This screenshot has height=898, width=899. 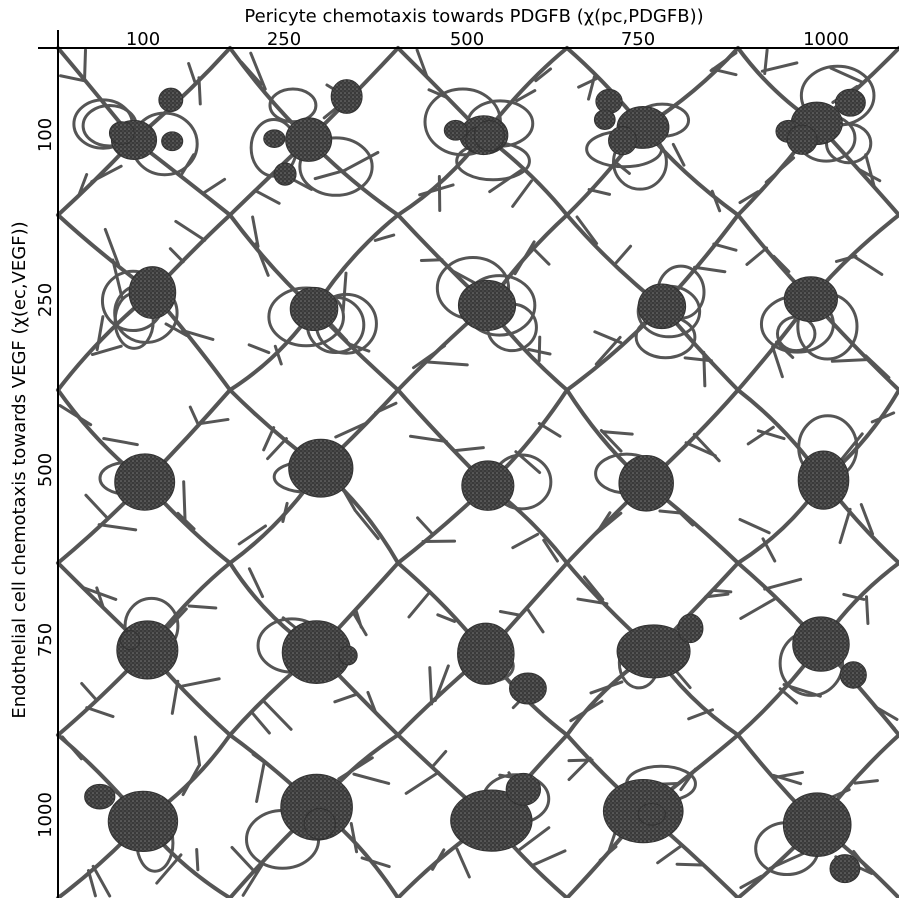 What do you see at coordinates (284, 39) in the screenshot?
I see `column-label: 250` at bounding box center [284, 39].